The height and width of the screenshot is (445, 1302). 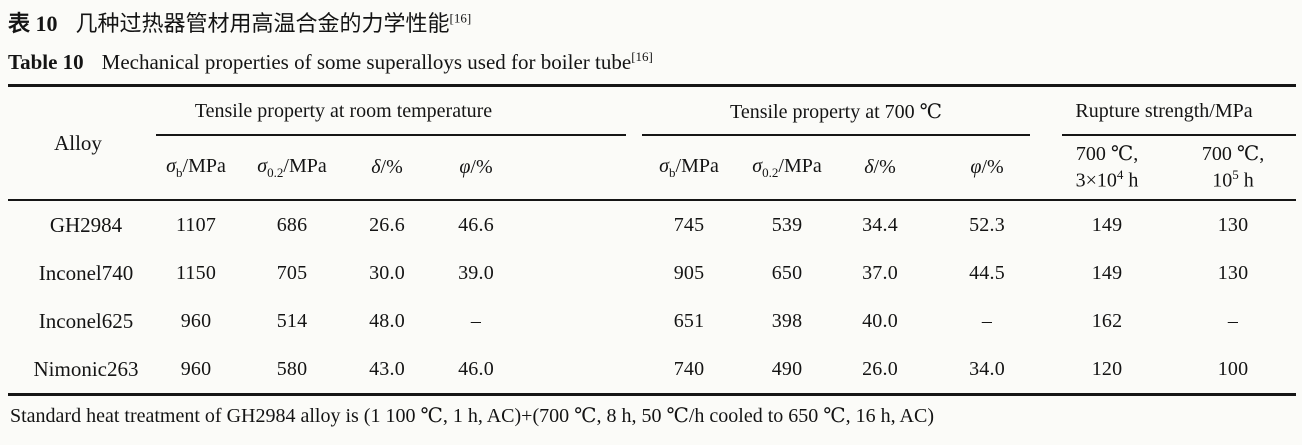 What do you see at coordinates (292, 224) in the screenshot?
I see `value-cell: 686` at bounding box center [292, 224].